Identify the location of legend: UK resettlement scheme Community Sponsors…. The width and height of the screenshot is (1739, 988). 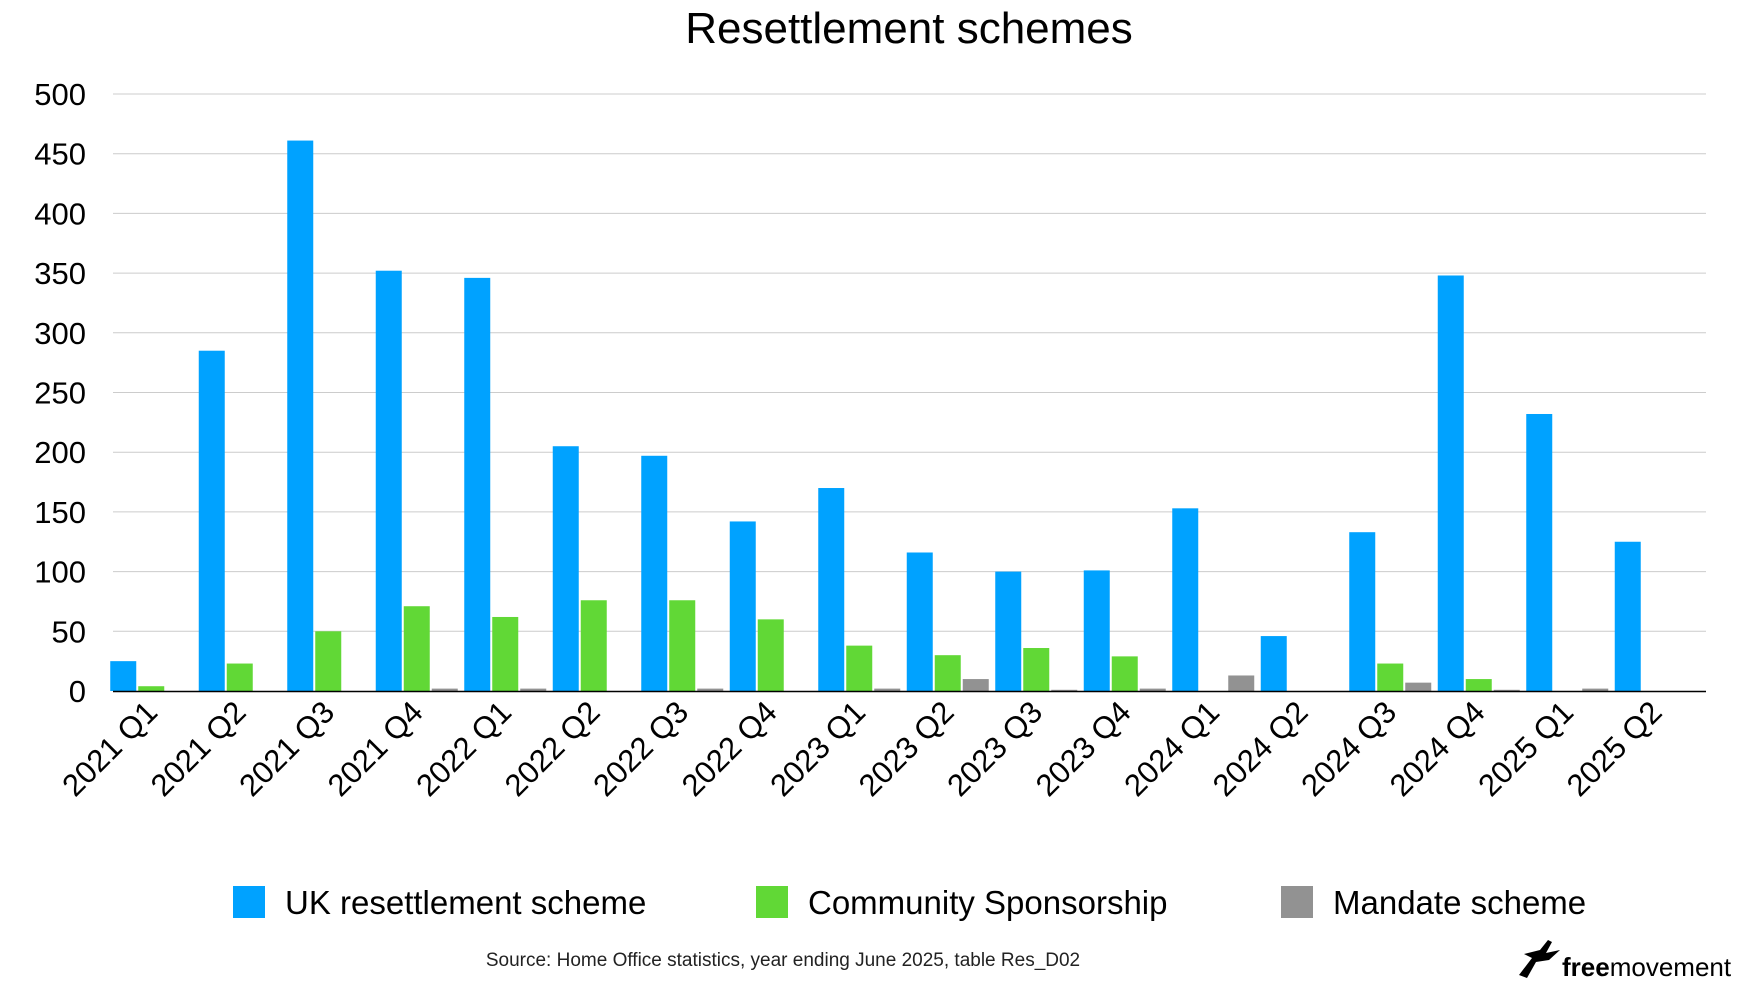
(909, 902).